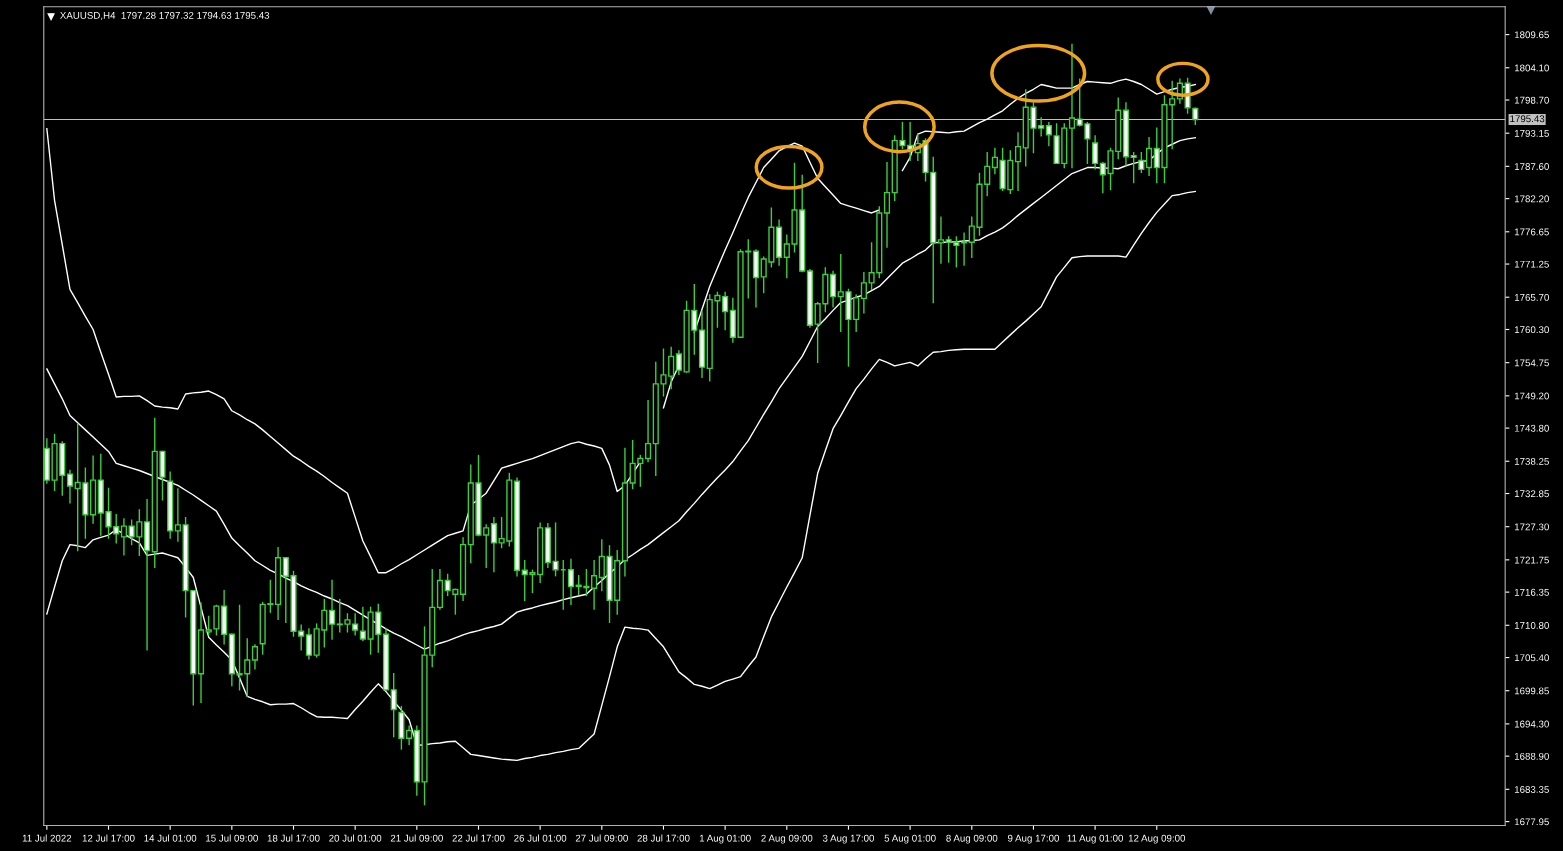 The width and height of the screenshot is (1563, 851). Describe the element at coordinates (1157, 839) in the screenshot. I see `x-tick-label: 12 Aug 09:00` at that location.